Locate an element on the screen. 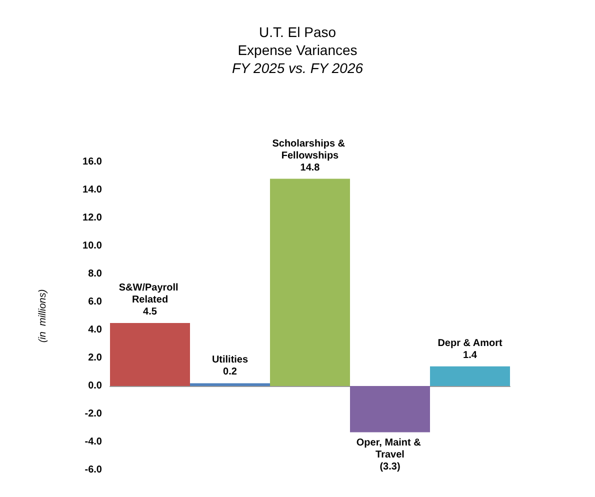 This screenshot has height=497, width=595. x-tick-label: Scholarships & Fellowships is located at coordinates (310, 150).